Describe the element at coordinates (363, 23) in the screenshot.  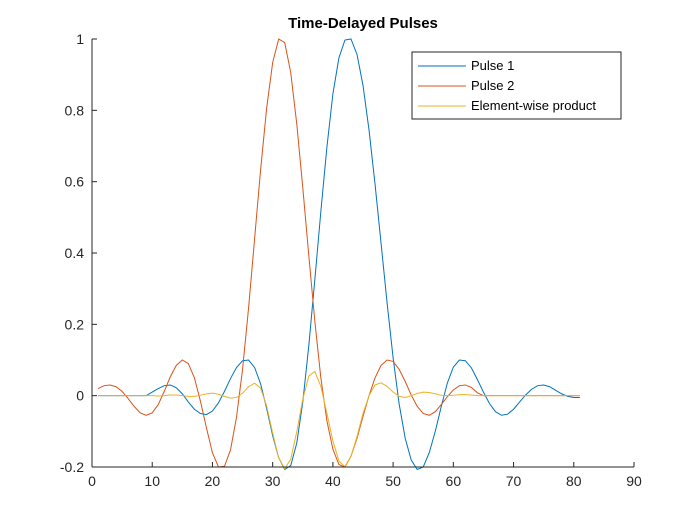
I see `chart-title: Time-Delayed Pulses` at that location.